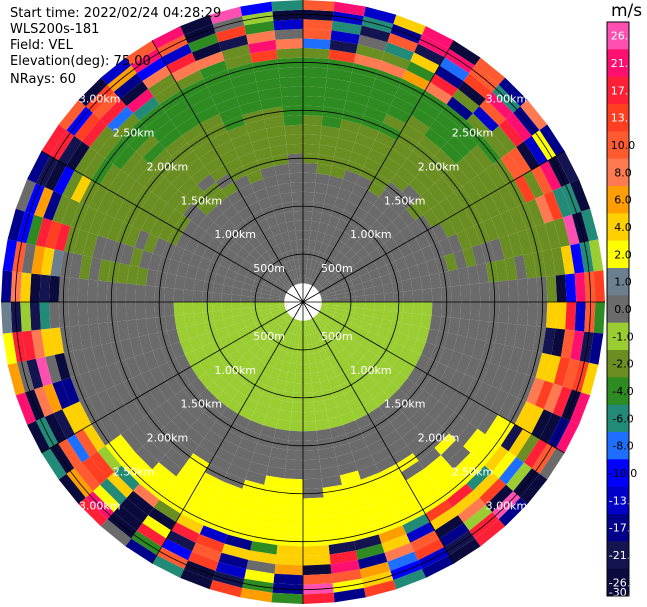 This screenshot has width=647, height=607. I want to click on colorbar-tick-label: 8.0, so click(623, 172).